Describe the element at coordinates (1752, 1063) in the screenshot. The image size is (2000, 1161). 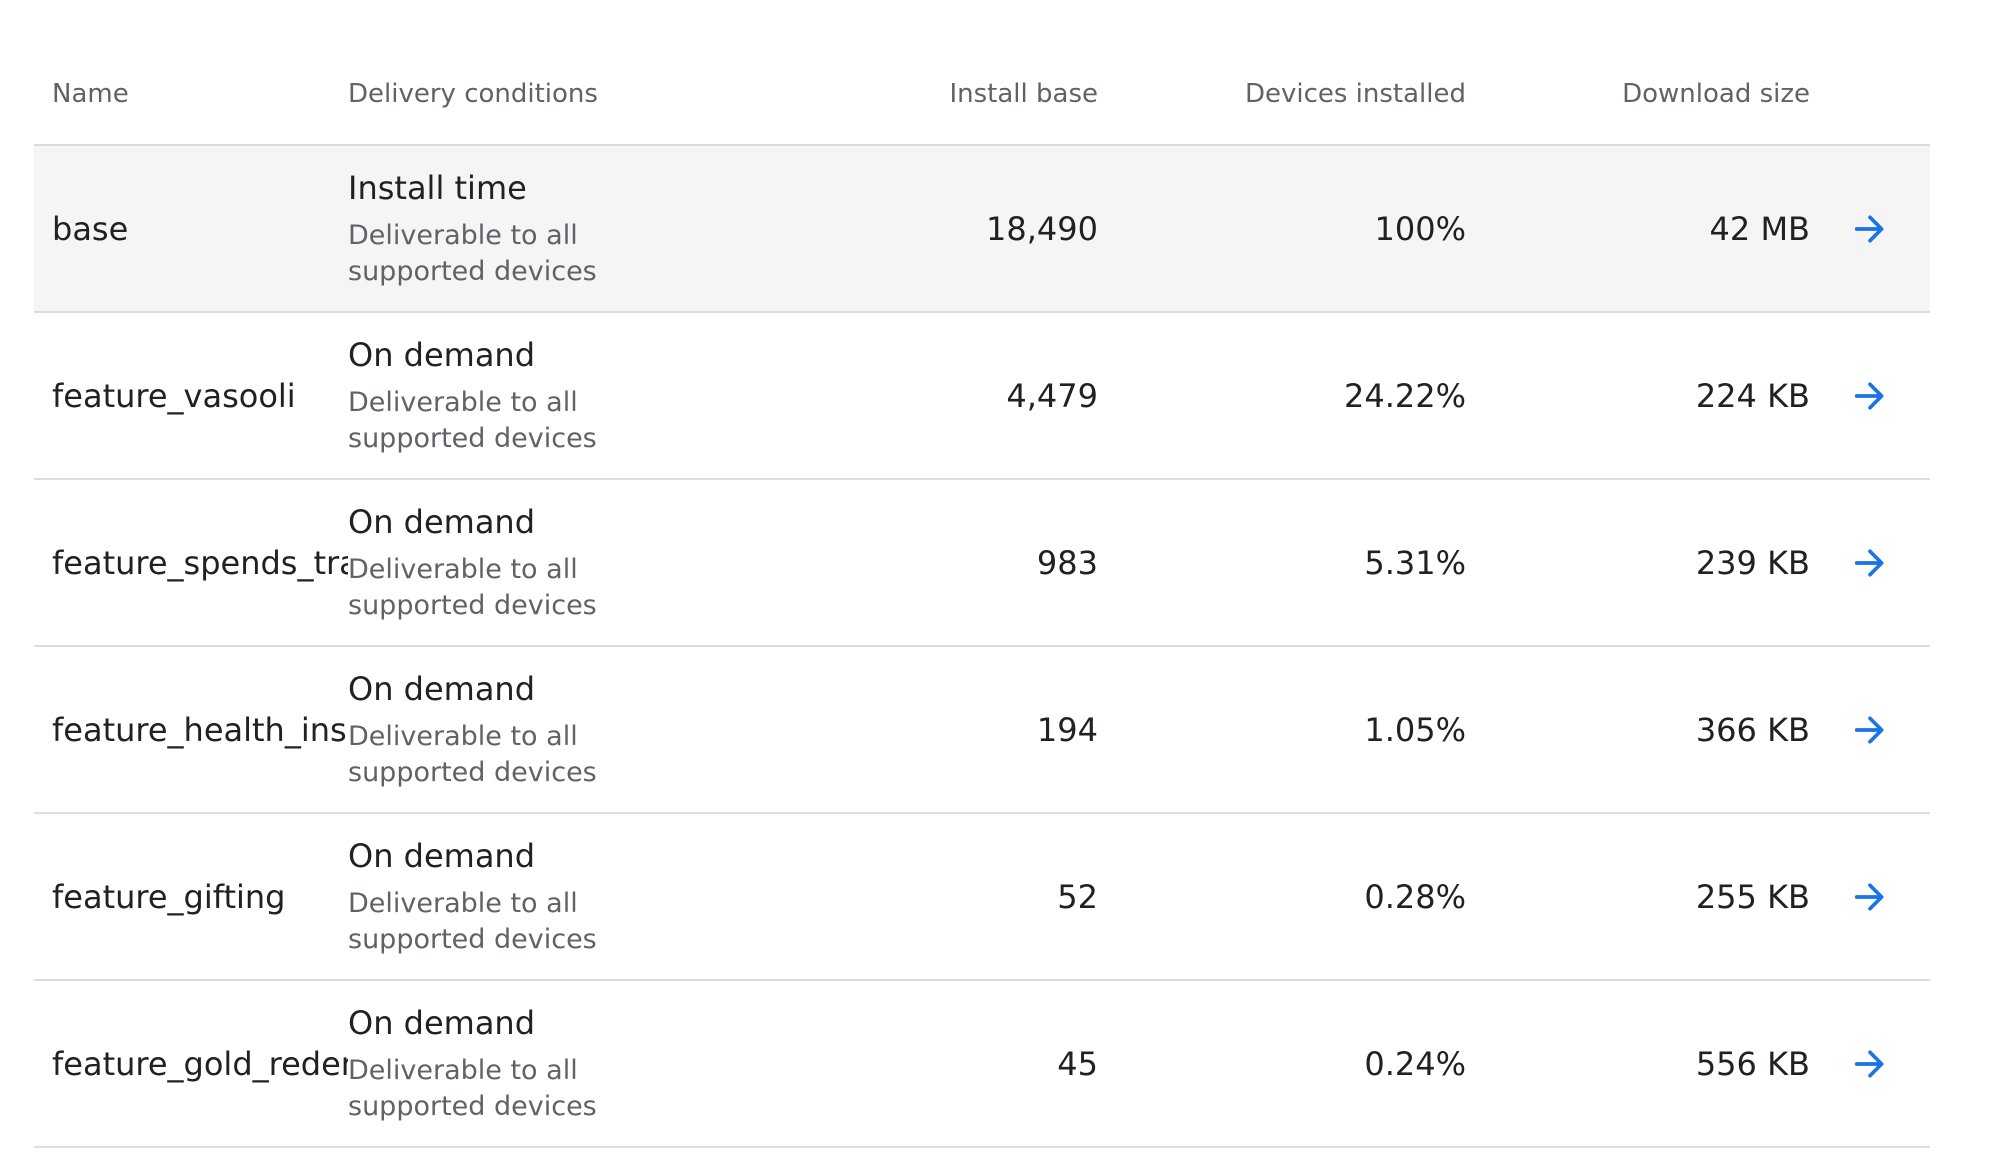
I see `download-size-value: 556 KB` at that location.